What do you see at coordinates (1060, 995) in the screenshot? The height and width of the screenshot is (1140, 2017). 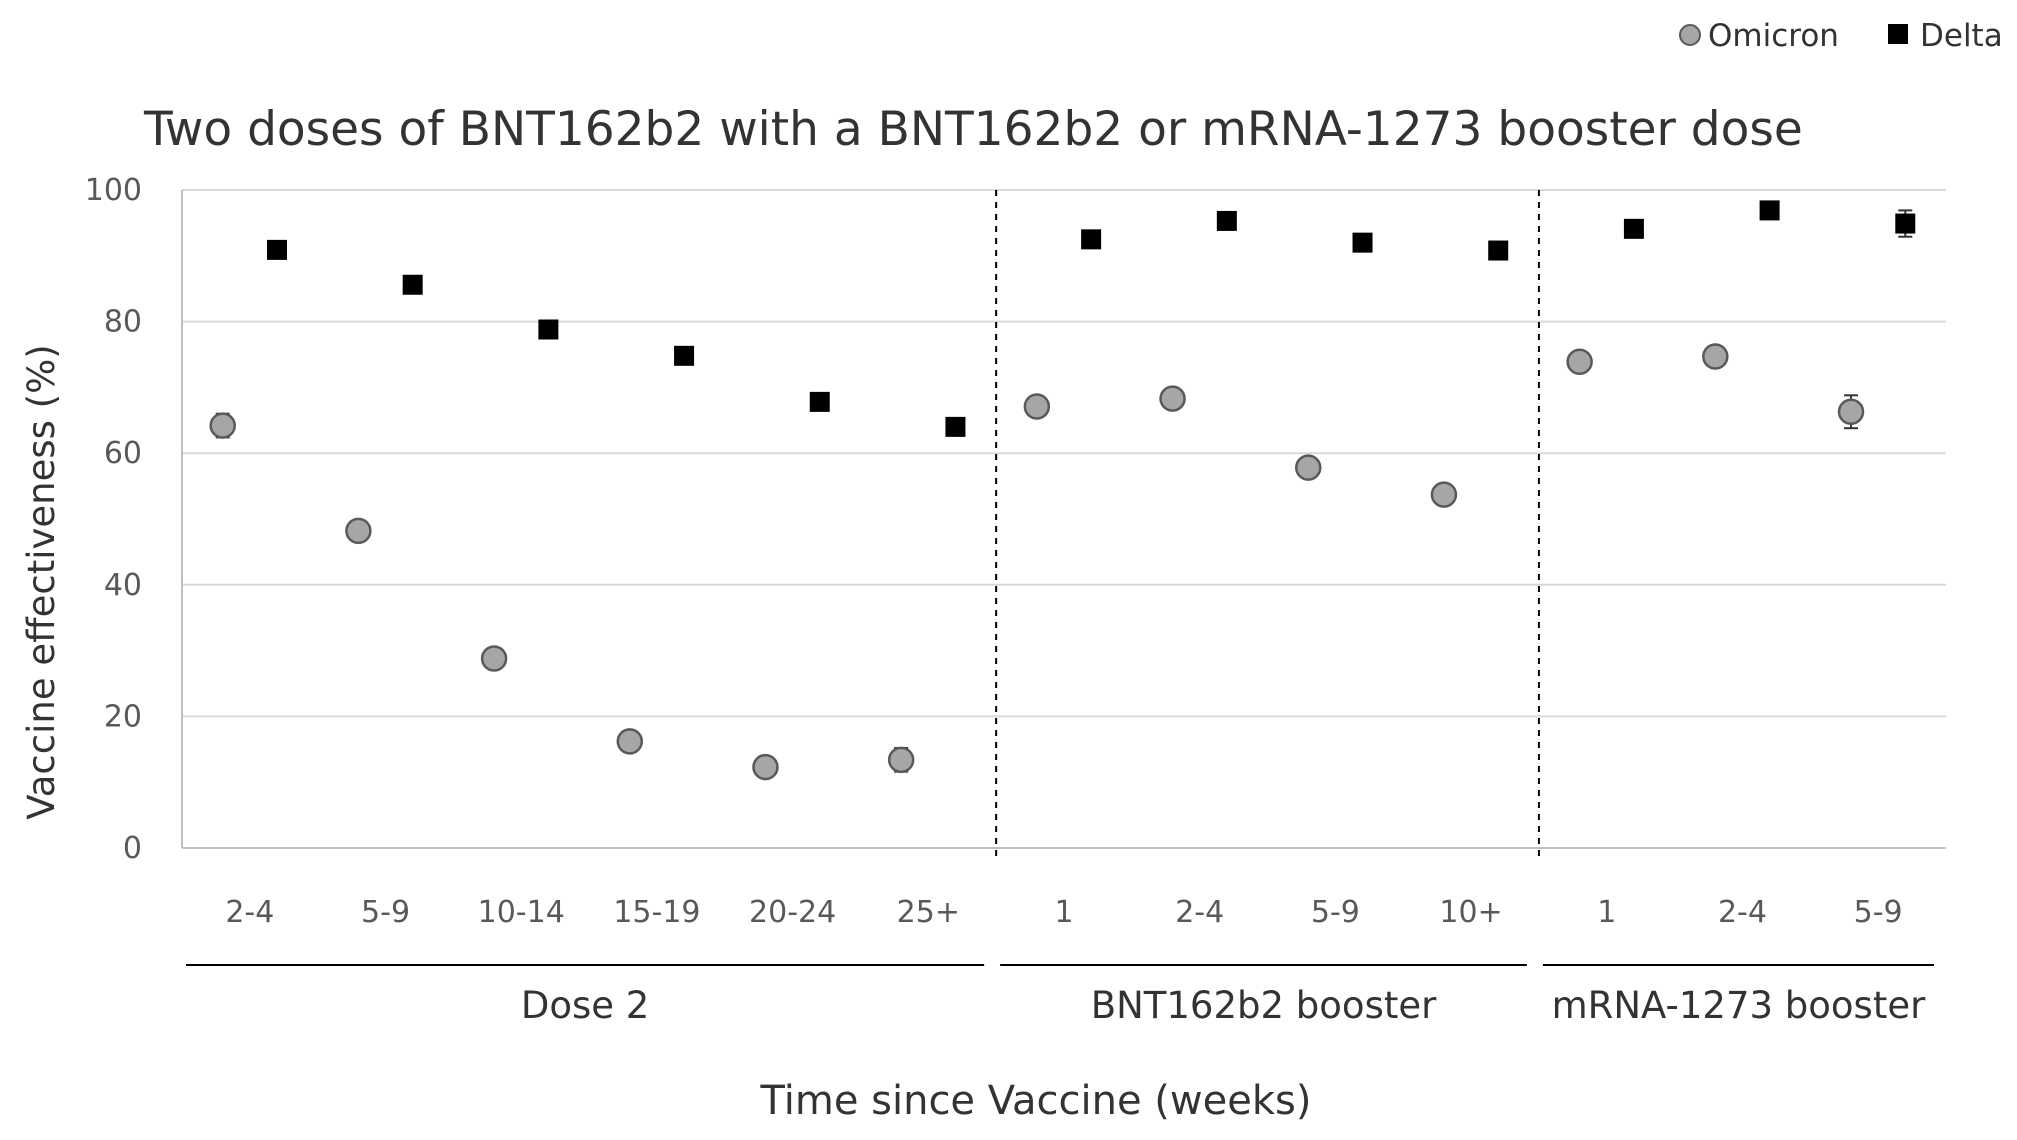 I see `group-brackets: Dose 2 BNT162b2 booster mRNA-1273 booster` at bounding box center [1060, 995].